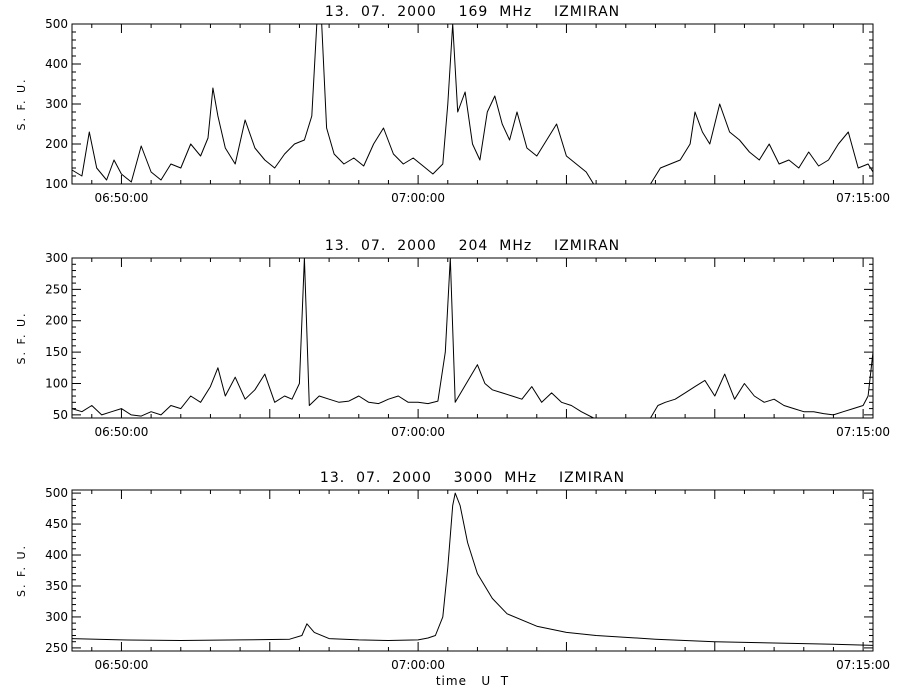 The width and height of the screenshot is (900, 700). I want to click on x-axis-label: time U T, so click(472, 681).